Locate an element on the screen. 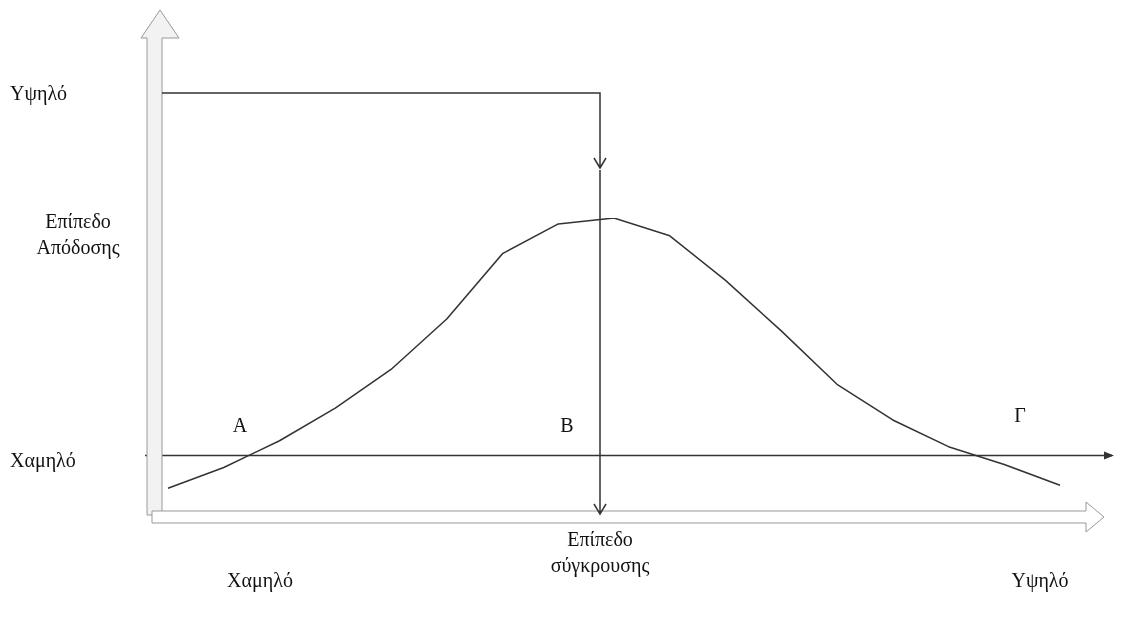 The image size is (1126, 617). x-axis-title: Επίπεδο σύγκρουσης is located at coordinates (600, 552).